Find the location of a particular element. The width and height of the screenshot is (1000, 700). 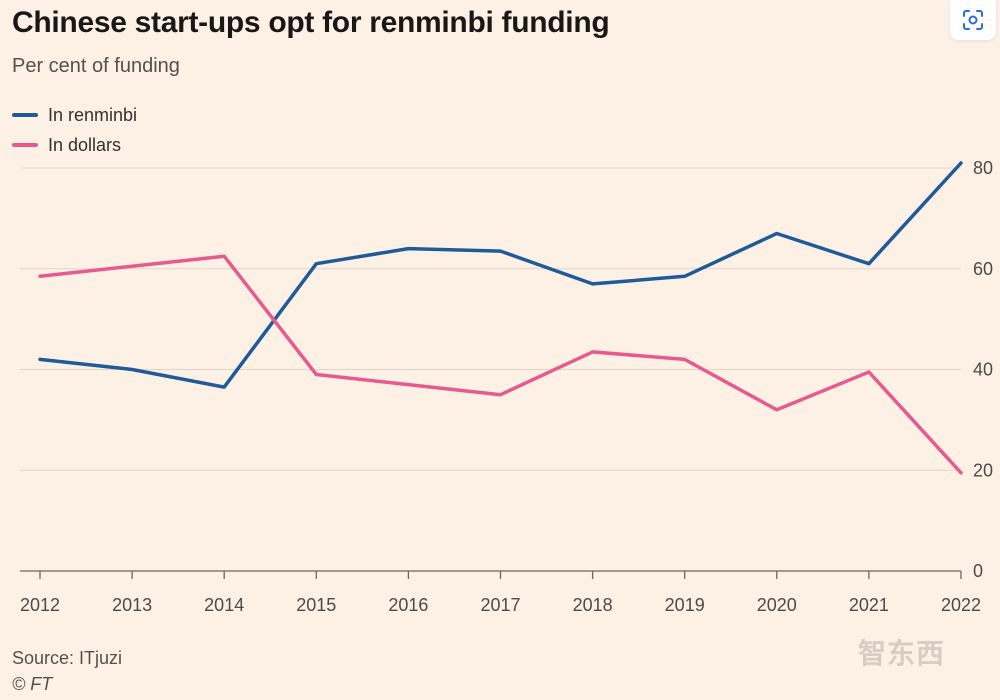

zoom-button is located at coordinates (973, 20).